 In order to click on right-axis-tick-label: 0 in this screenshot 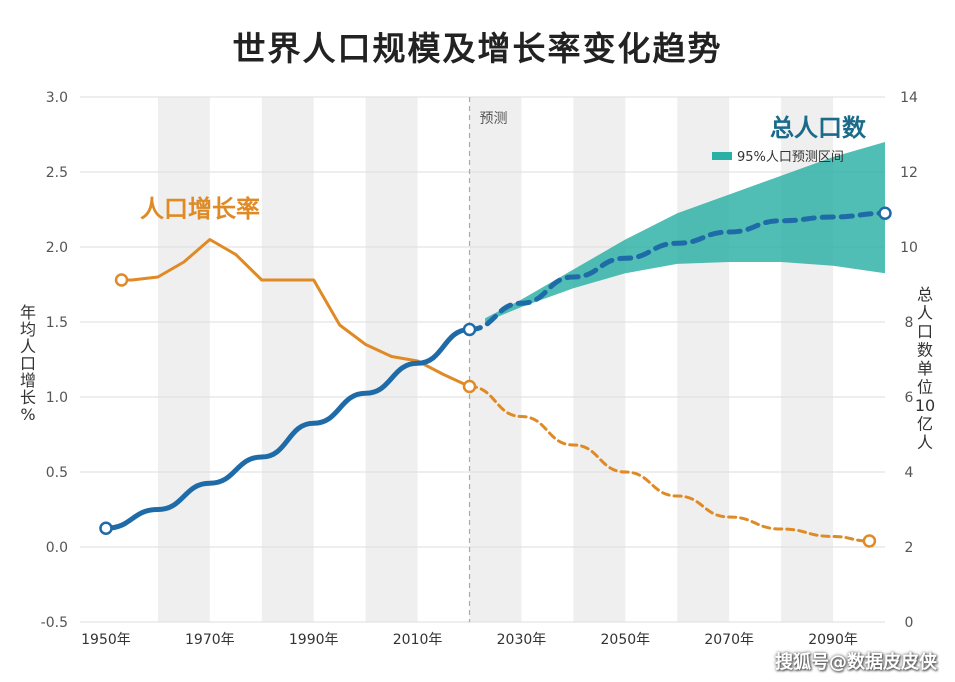, I will do `click(909, 623)`.